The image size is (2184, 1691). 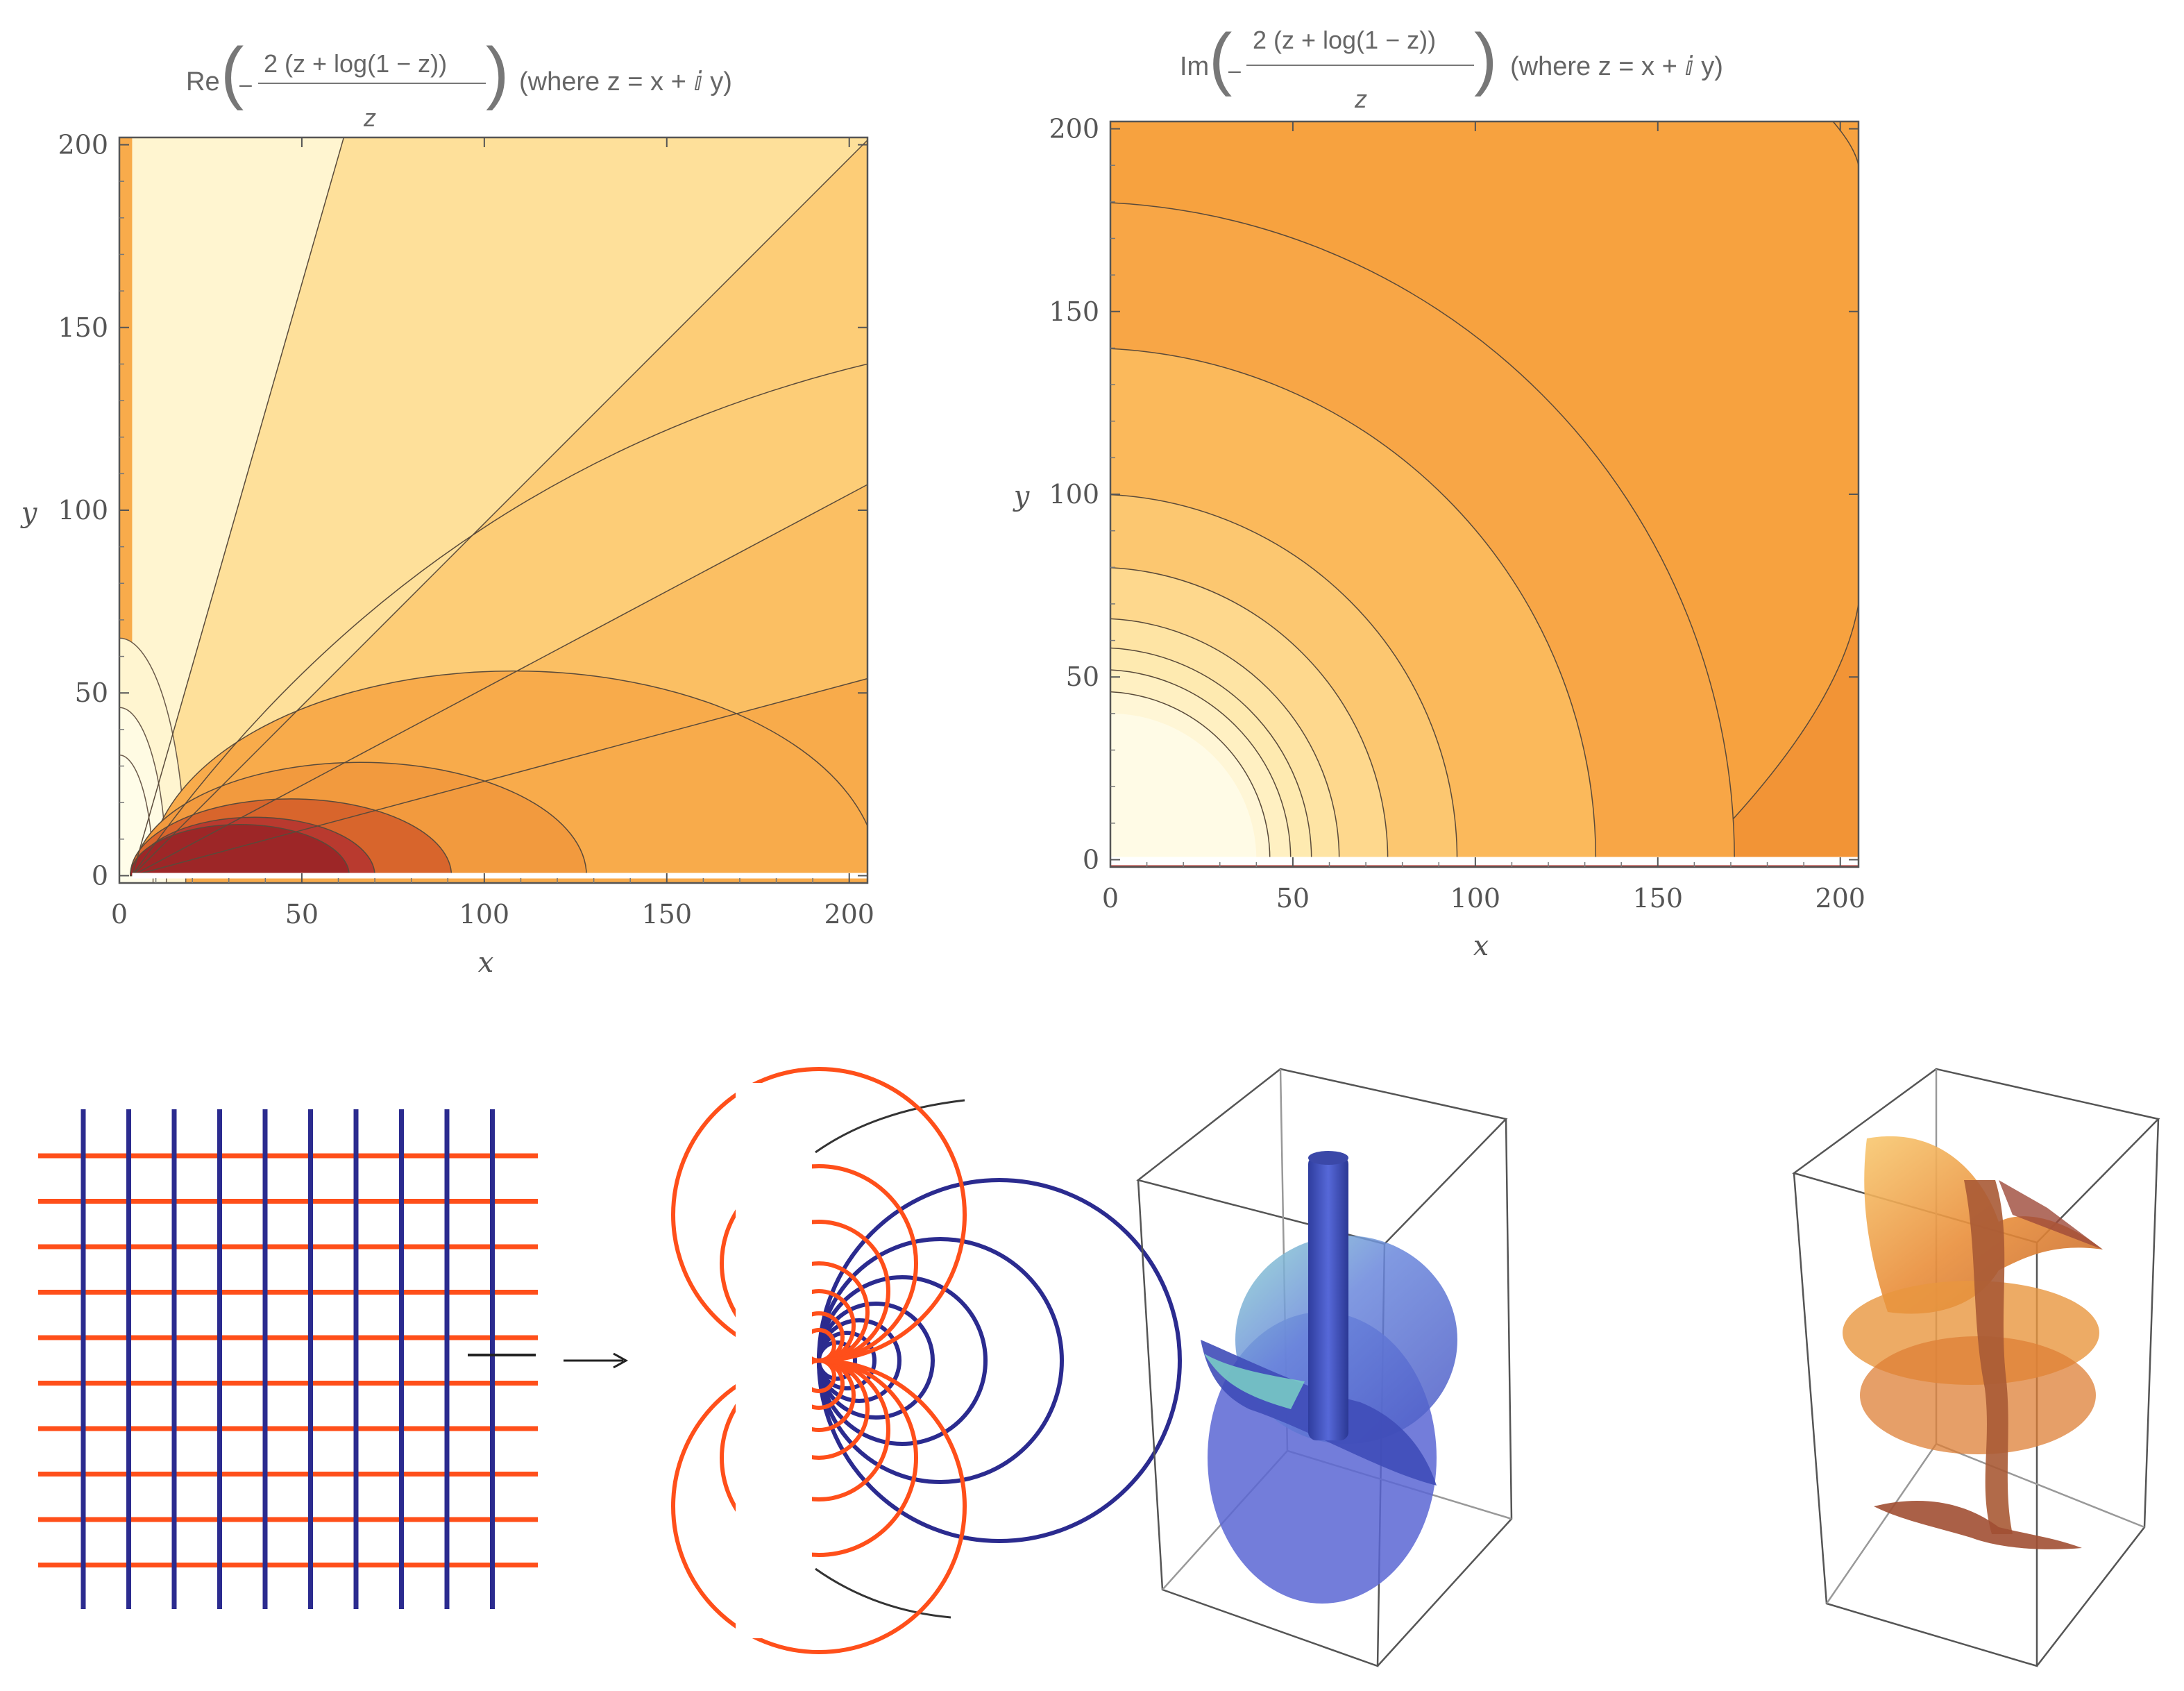 What do you see at coordinates (203, 81) in the screenshot?
I see `re-title-func: Re` at bounding box center [203, 81].